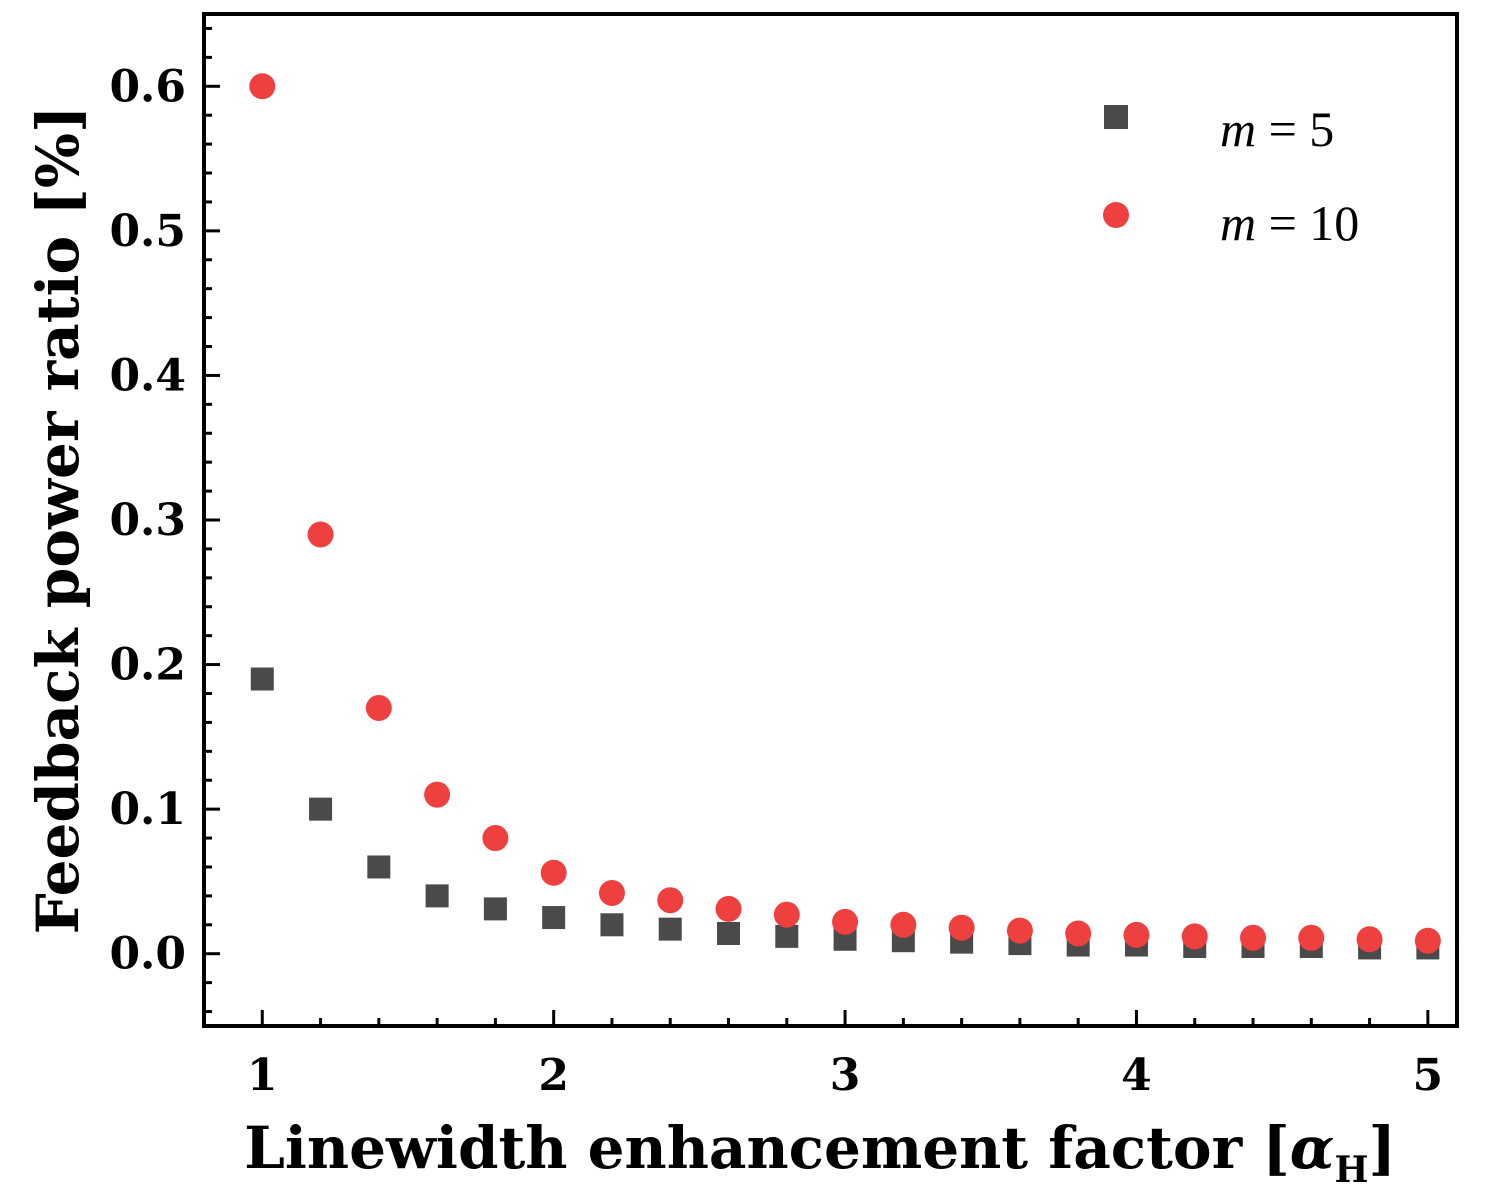 This screenshot has height=1203, width=1487. Describe the element at coordinates (147, 375) in the screenshot. I see `y-tick-label: 0.4` at that location.